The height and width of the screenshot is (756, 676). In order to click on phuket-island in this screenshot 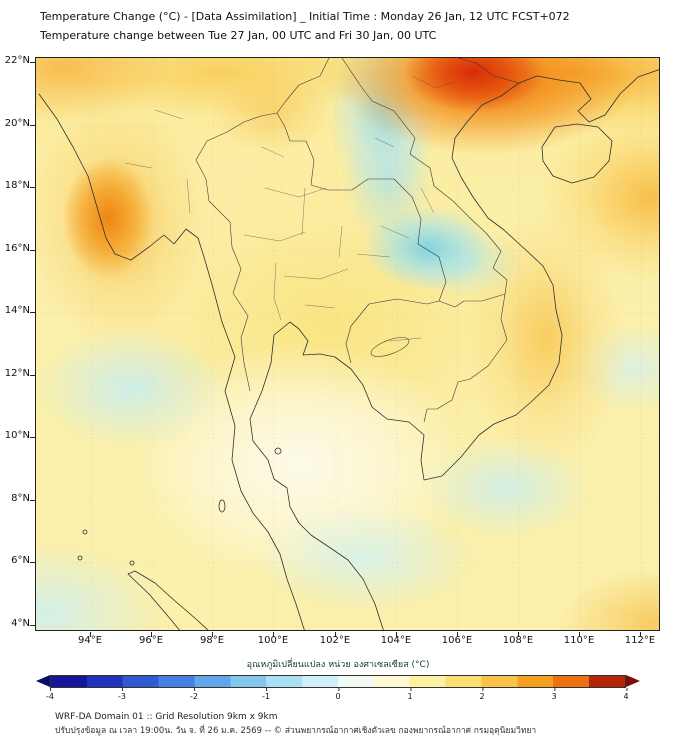, I will do `click(222, 506)`.